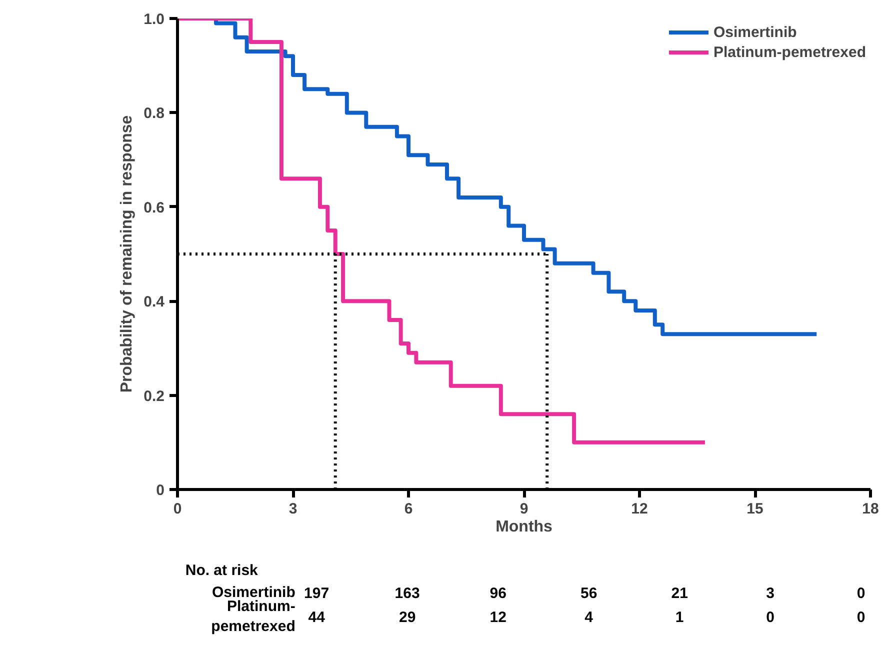 The width and height of the screenshot is (882, 668). Describe the element at coordinates (127, 254) in the screenshot. I see `y-axis-title: Probability of remaining in response` at that location.